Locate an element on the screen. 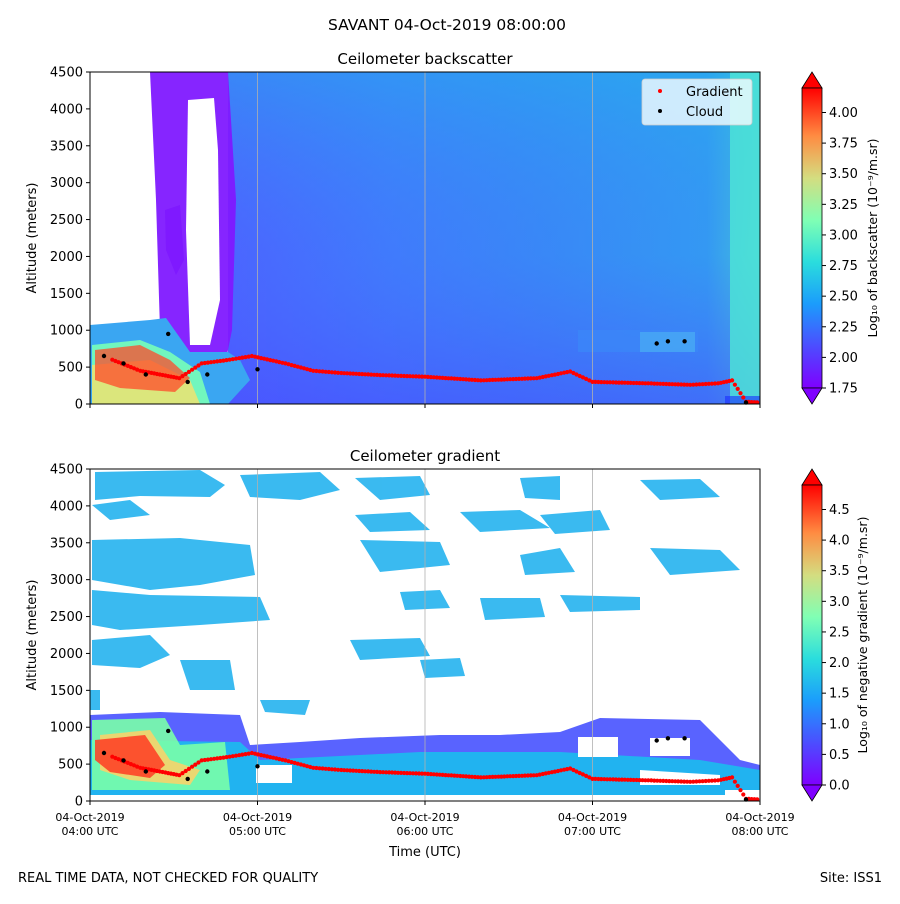  colorbar-tick-label: 3.50 is located at coordinates (843, 174).